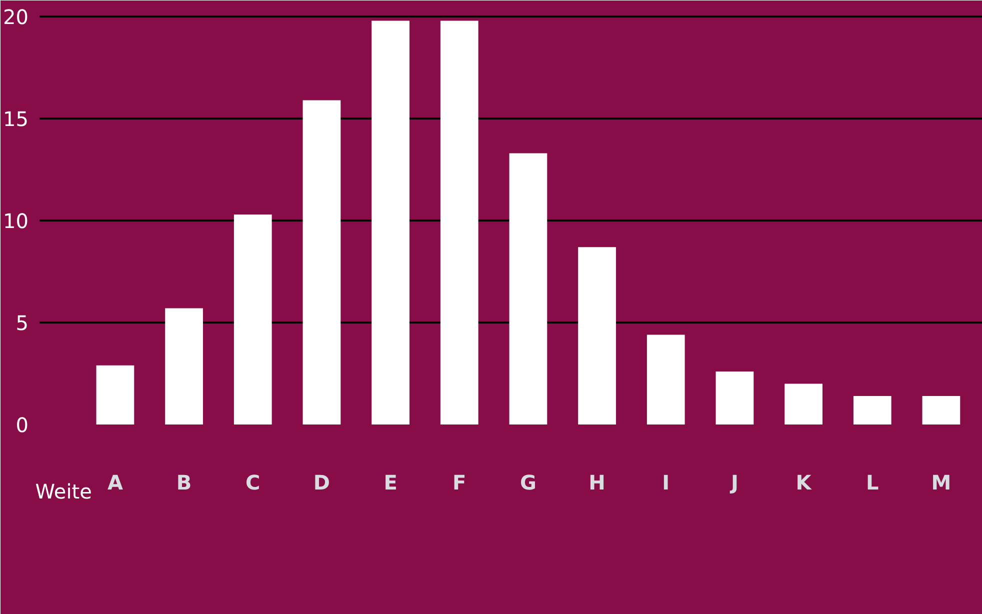  What do you see at coordinates (22, 425) in the screenshot?
I see `y-tick-label: 0` at bounding box center [22, 425].